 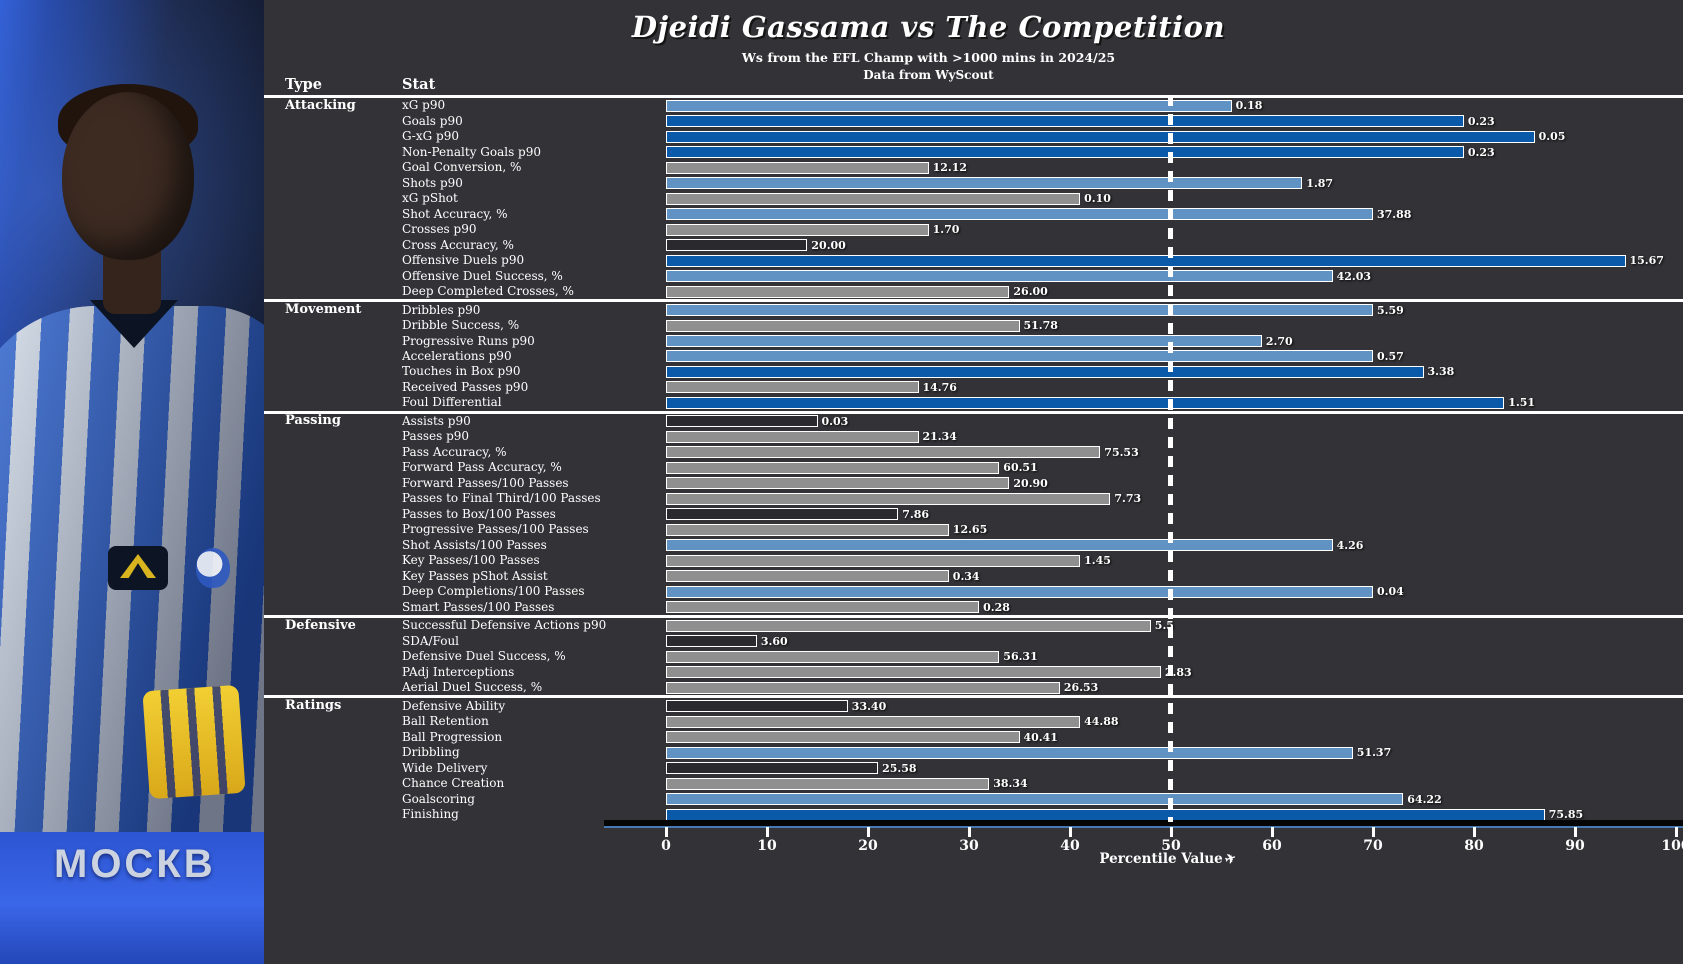 I want to click on bar-zone: 26.00, so click(x=1171, y=291).